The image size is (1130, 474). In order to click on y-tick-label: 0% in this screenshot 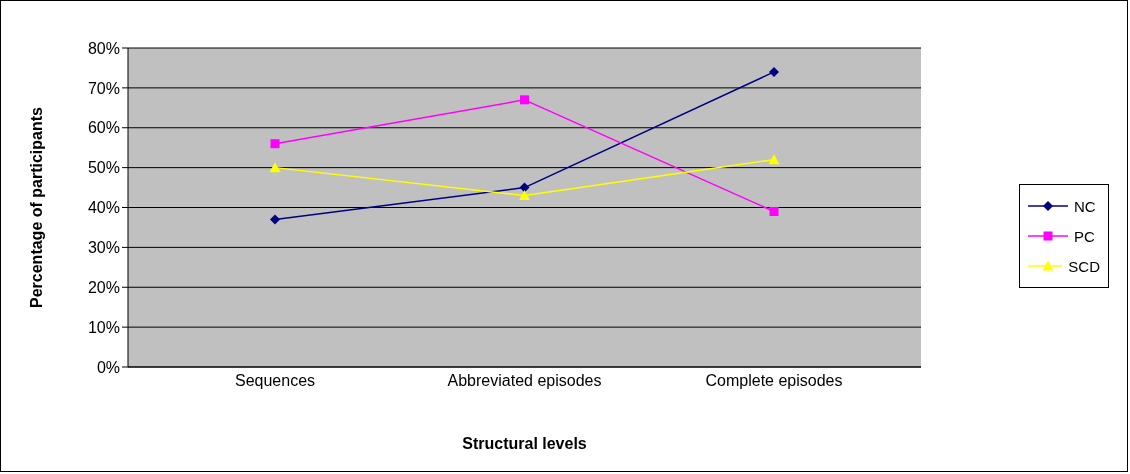, I will do `click(108, 367)`.